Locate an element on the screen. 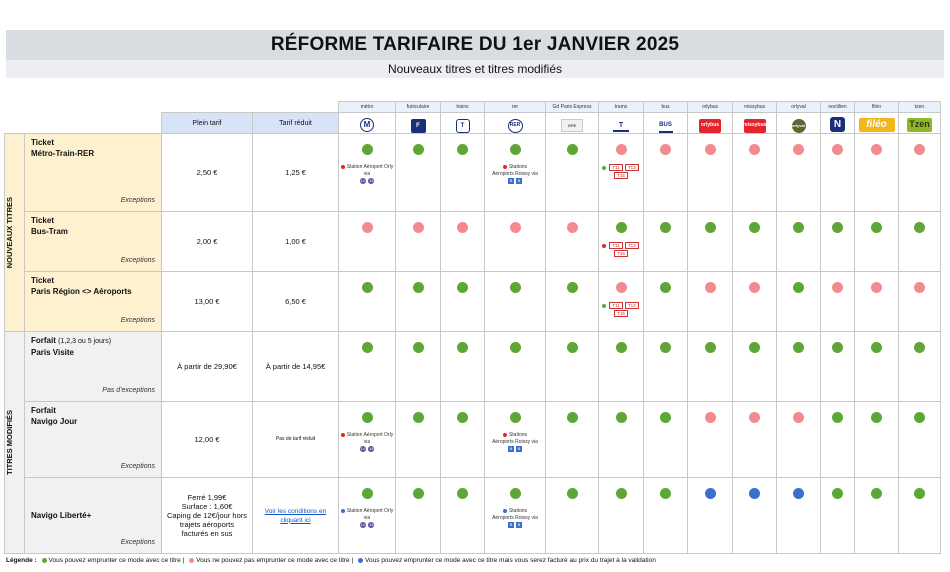 The image size is (950, 572). ticket-name: Forfait Navigo Jour is located at coordinates (54, 416).